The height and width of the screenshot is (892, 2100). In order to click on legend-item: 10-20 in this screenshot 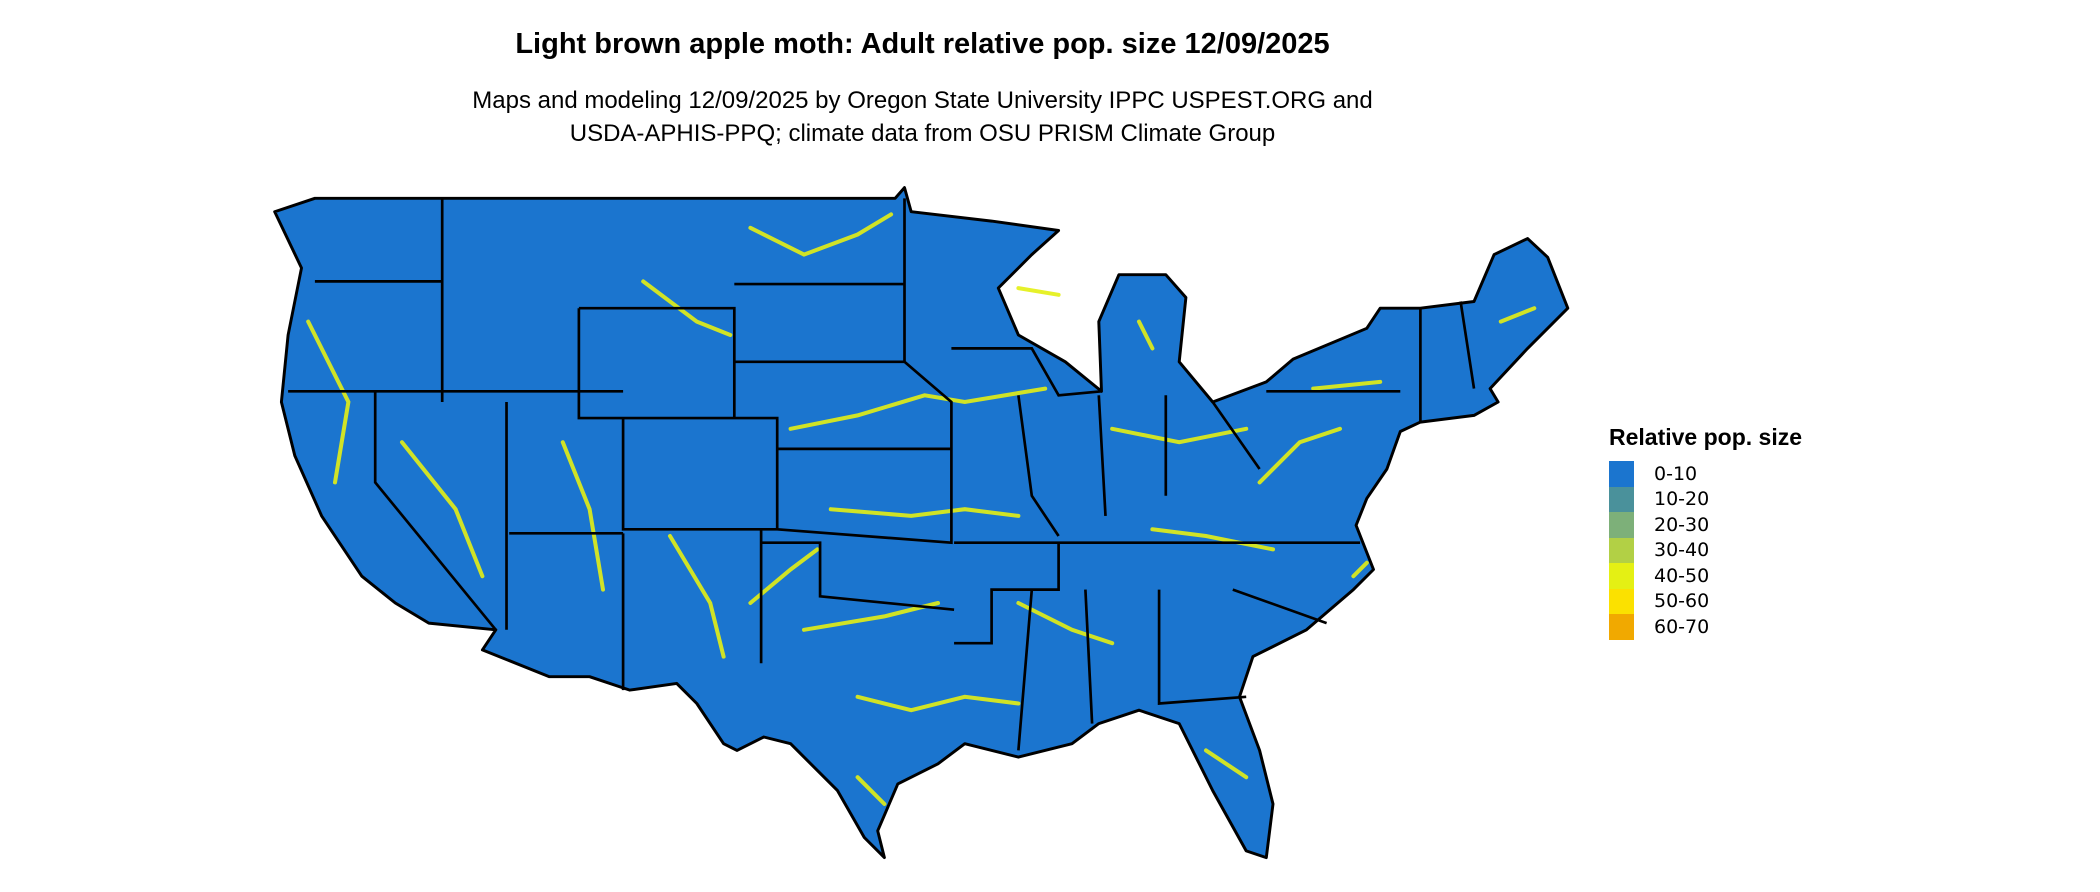, I will do `click(1705, 499)`.